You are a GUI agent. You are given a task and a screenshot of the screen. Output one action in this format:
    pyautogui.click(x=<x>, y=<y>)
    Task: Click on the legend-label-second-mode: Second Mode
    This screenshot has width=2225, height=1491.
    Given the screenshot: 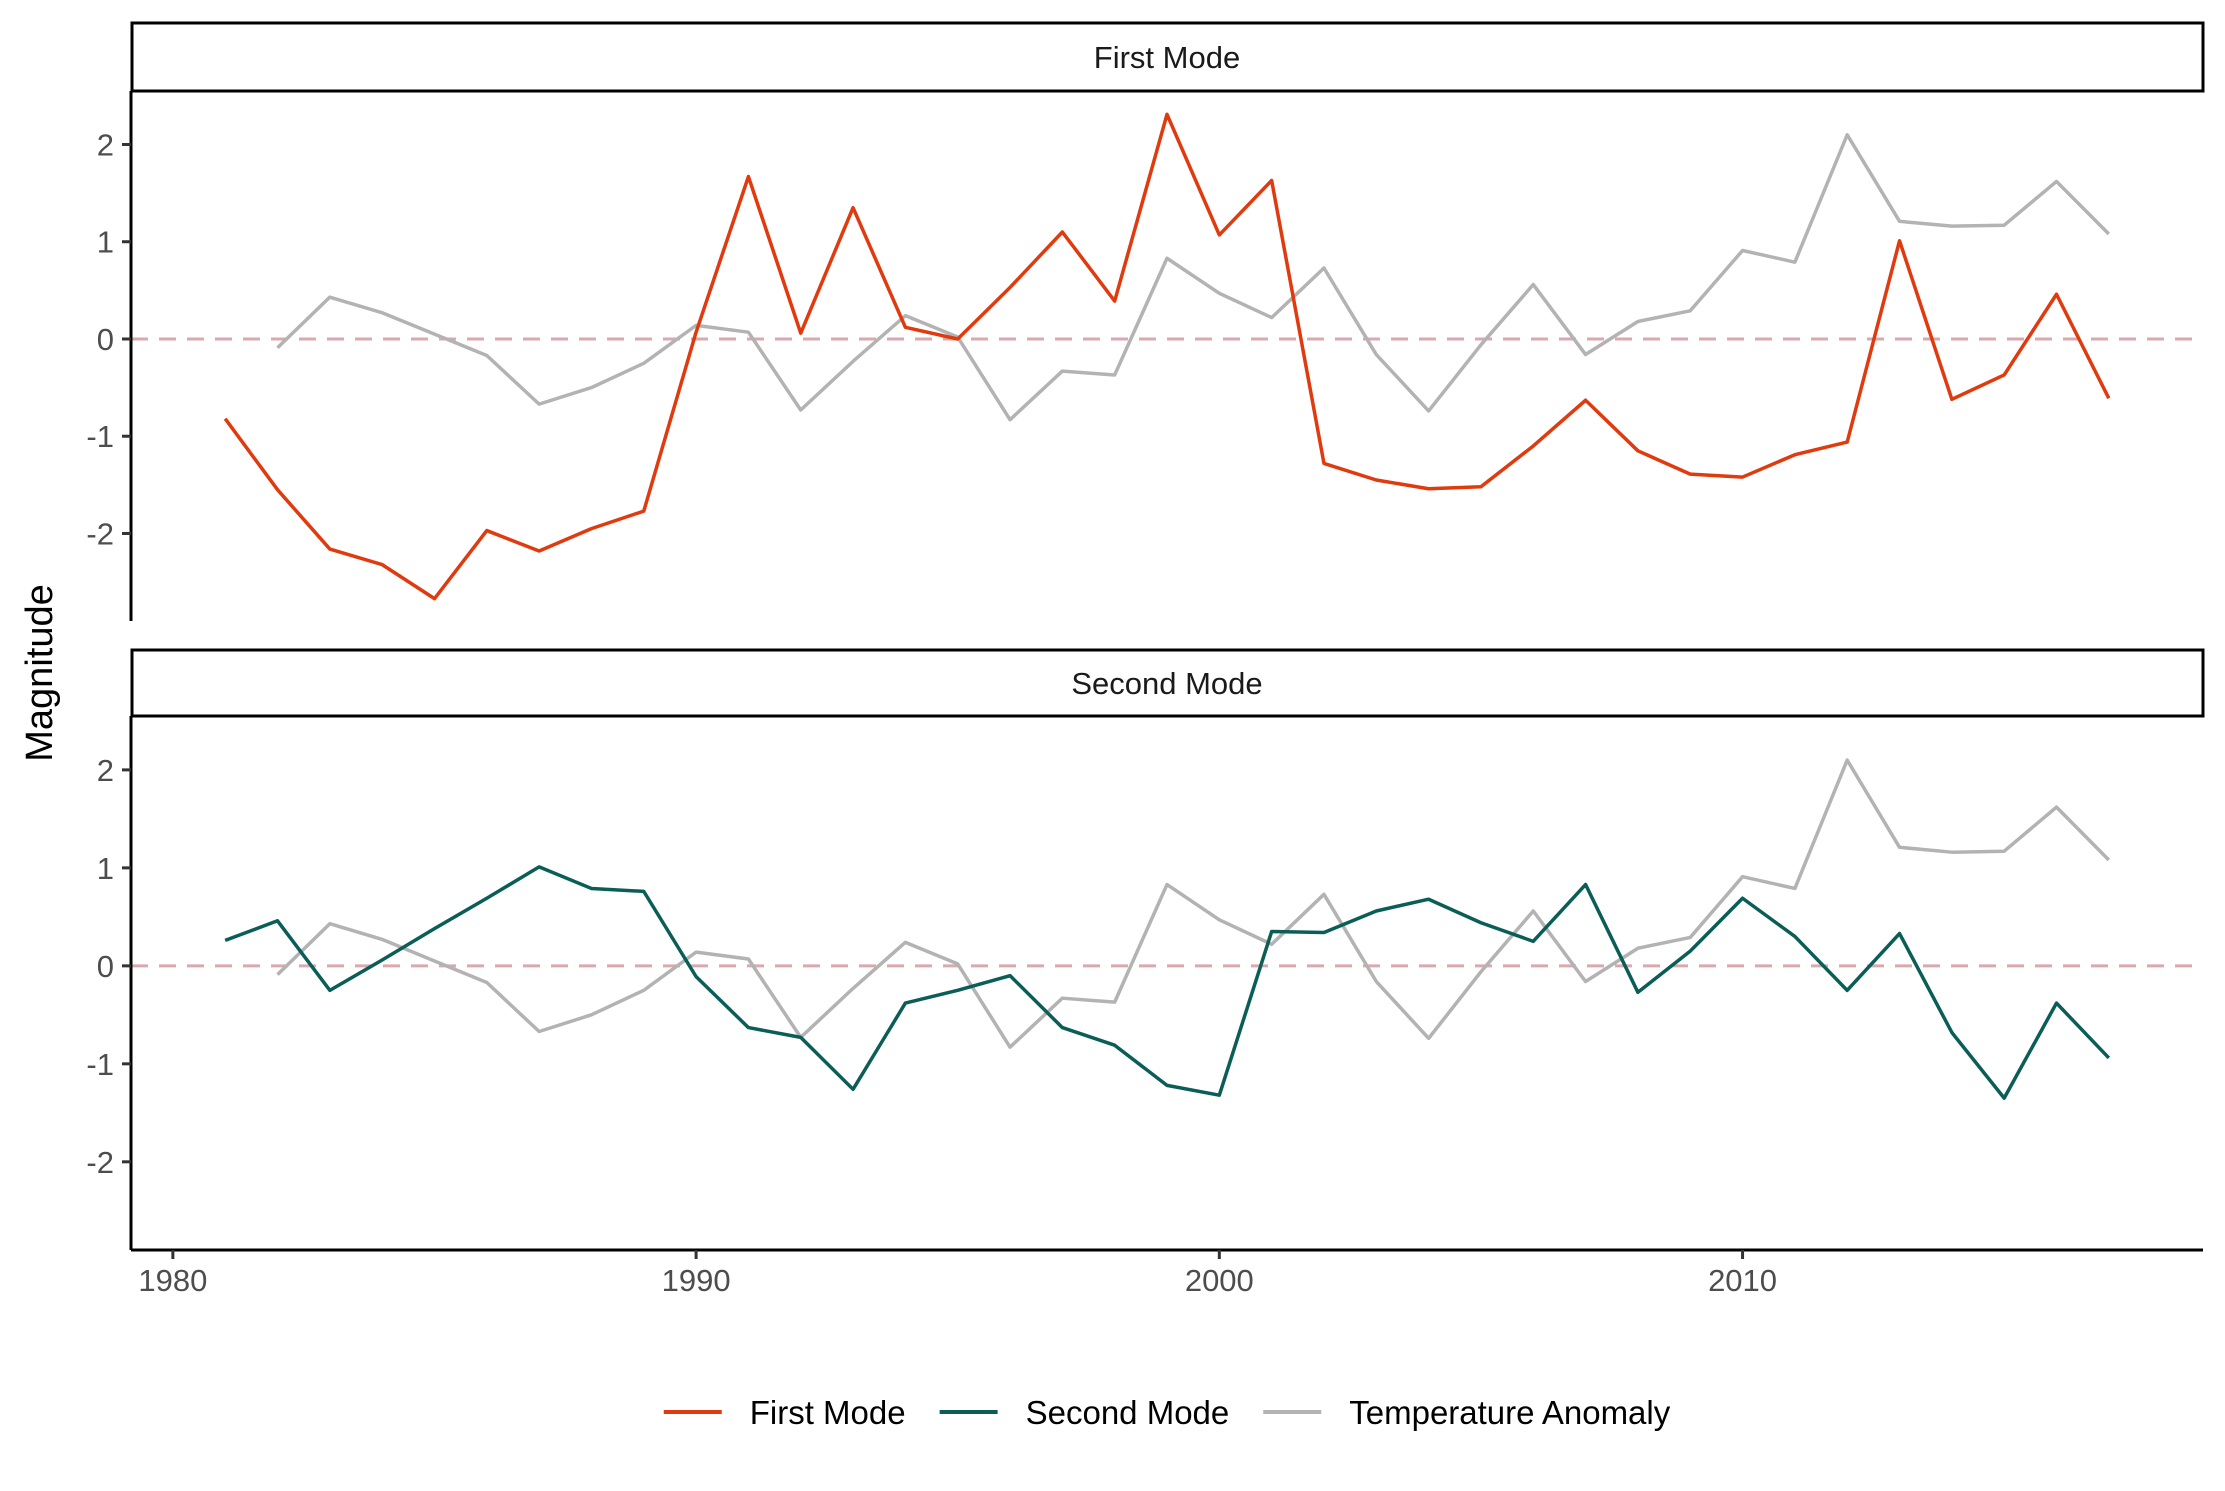 What is the action you would take?
    pyautogui.click(x=1128, y=1412)
    